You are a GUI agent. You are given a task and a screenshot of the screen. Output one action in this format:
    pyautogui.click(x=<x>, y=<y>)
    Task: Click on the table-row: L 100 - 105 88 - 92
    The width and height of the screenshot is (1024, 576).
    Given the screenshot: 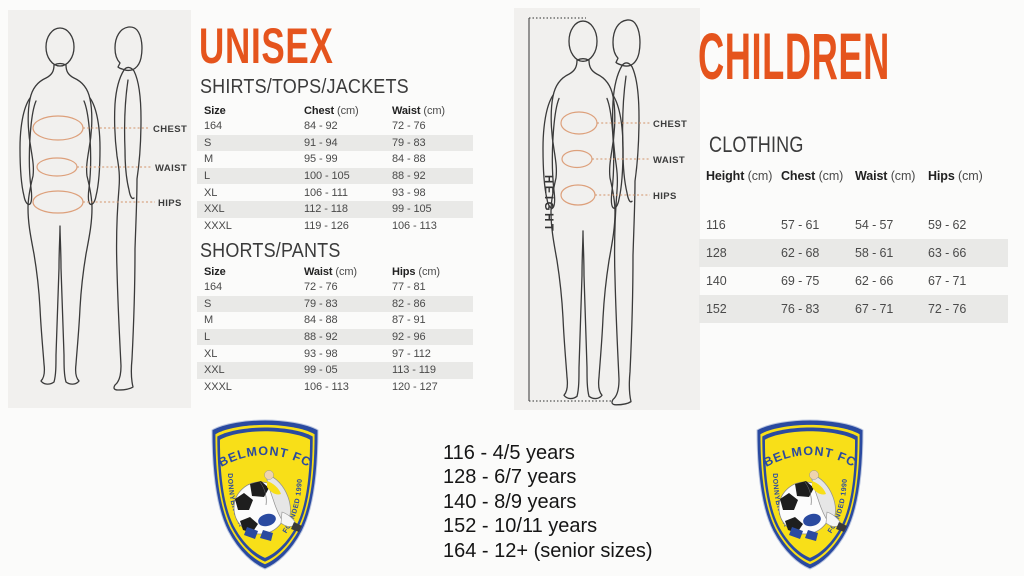 What is the action you would take?
    pyautogui.click(x=335, y=176)
    